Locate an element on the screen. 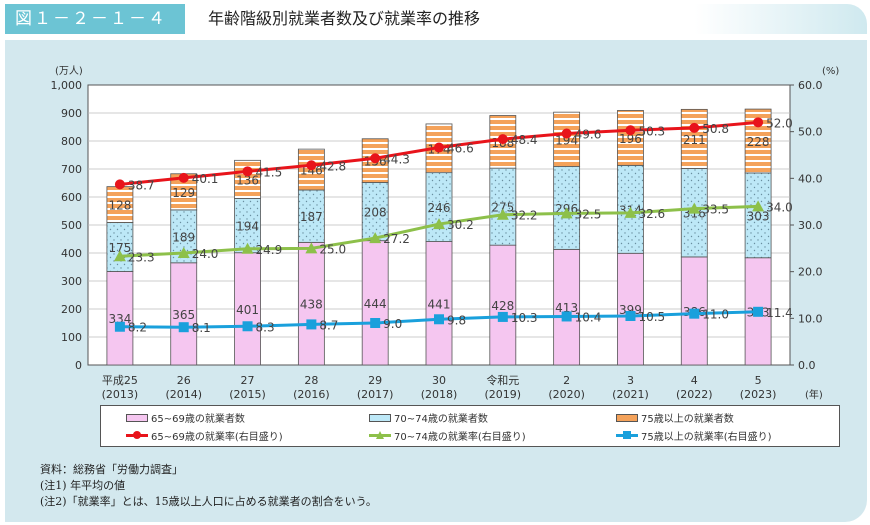  legend-label: 70~74歳の就業率(右目盛り) is located at coordinates (460, 437).